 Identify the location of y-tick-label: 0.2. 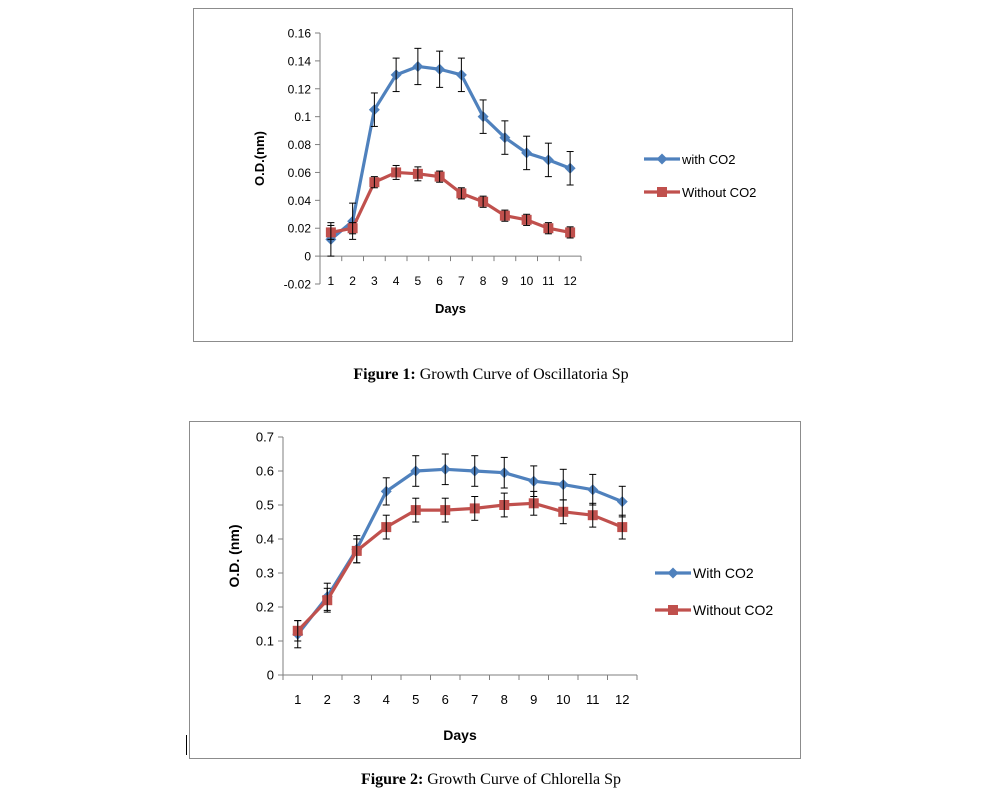
(265, 607).